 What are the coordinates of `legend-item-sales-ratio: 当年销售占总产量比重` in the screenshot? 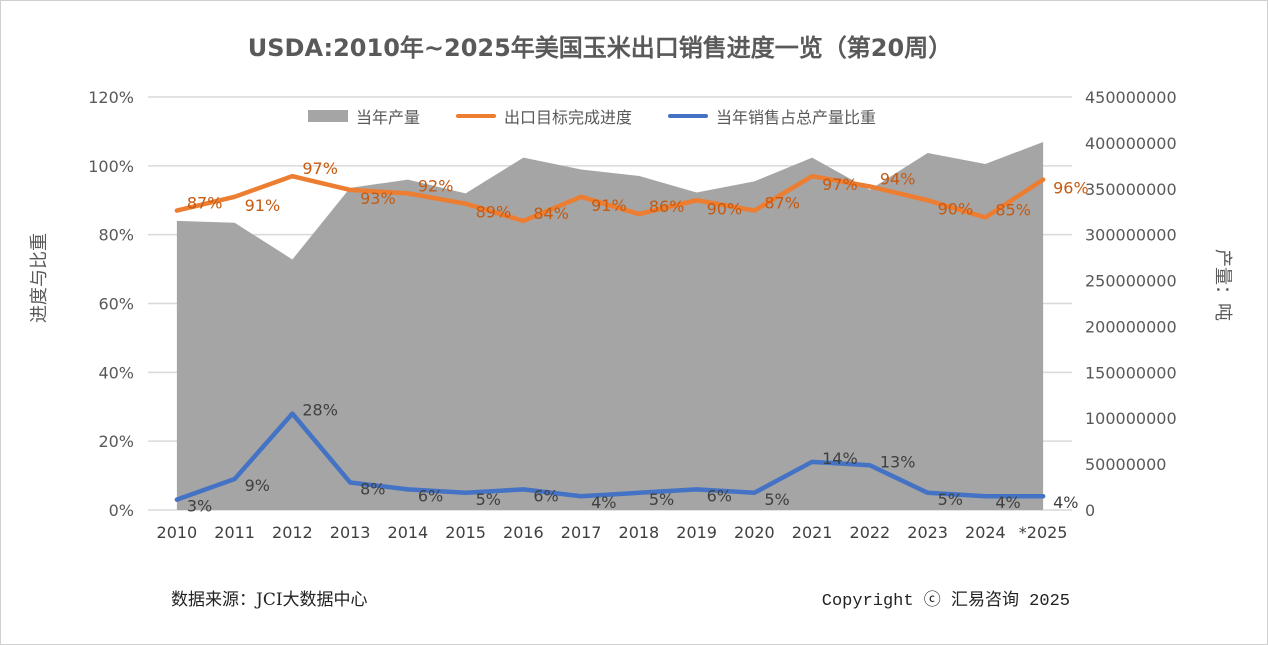 It's located at (772, 116).